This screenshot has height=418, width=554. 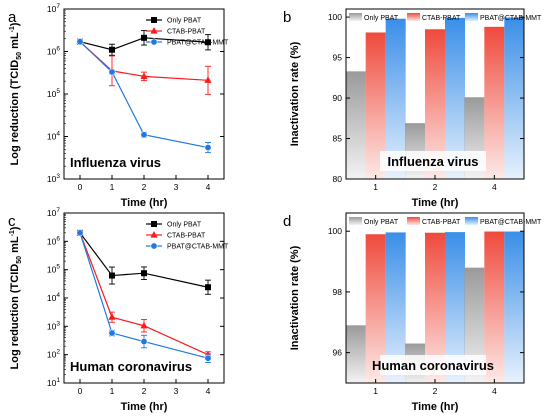 What do you see at coordinates (53, 354) in the screenshot?
I see `y-tick-label: 102` at bounding box center [53, 354].